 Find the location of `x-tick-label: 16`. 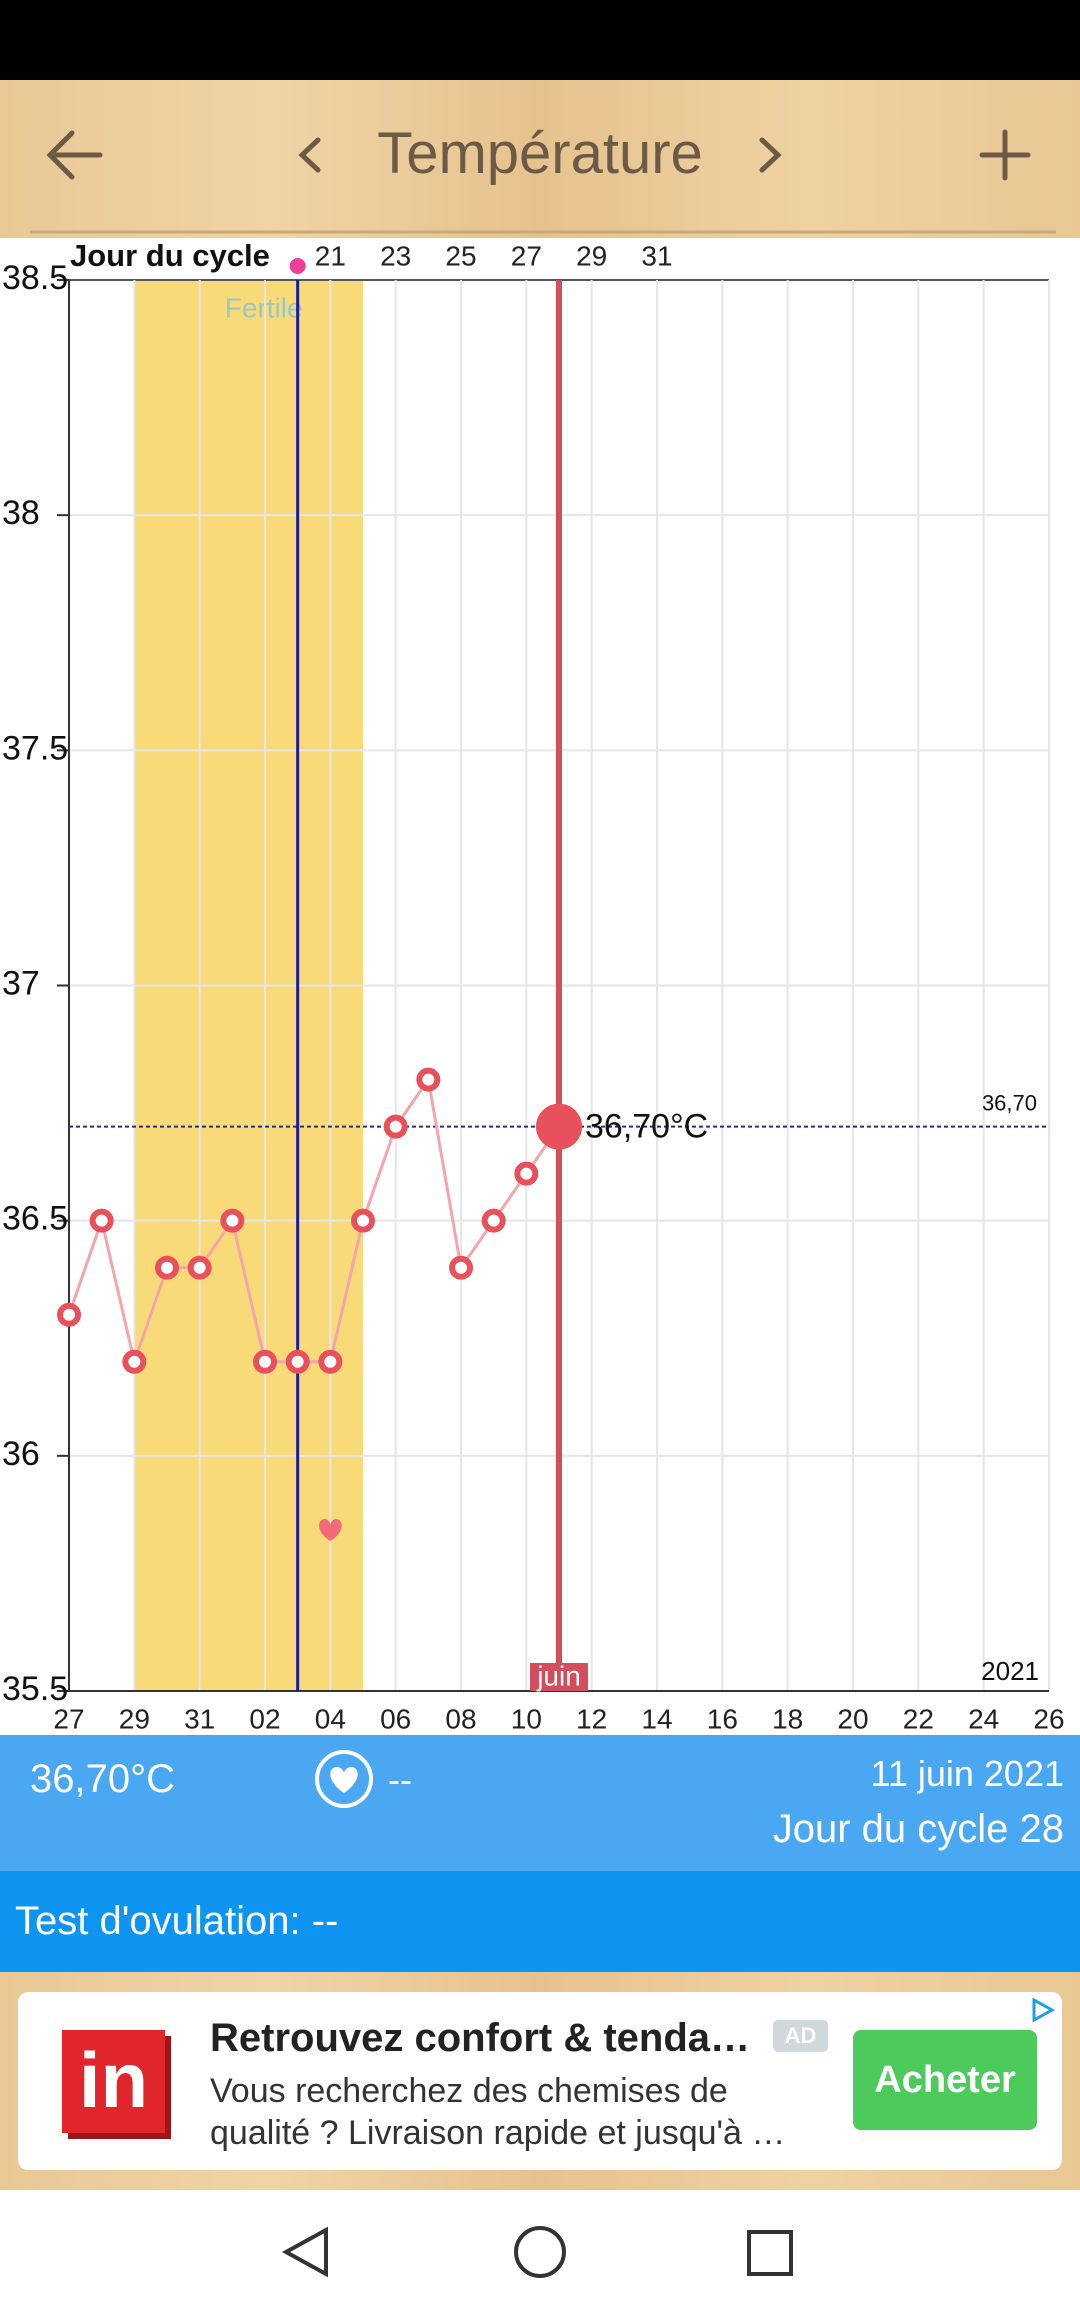

x-tick-label: 16 is located at coordinates (722, 1718).